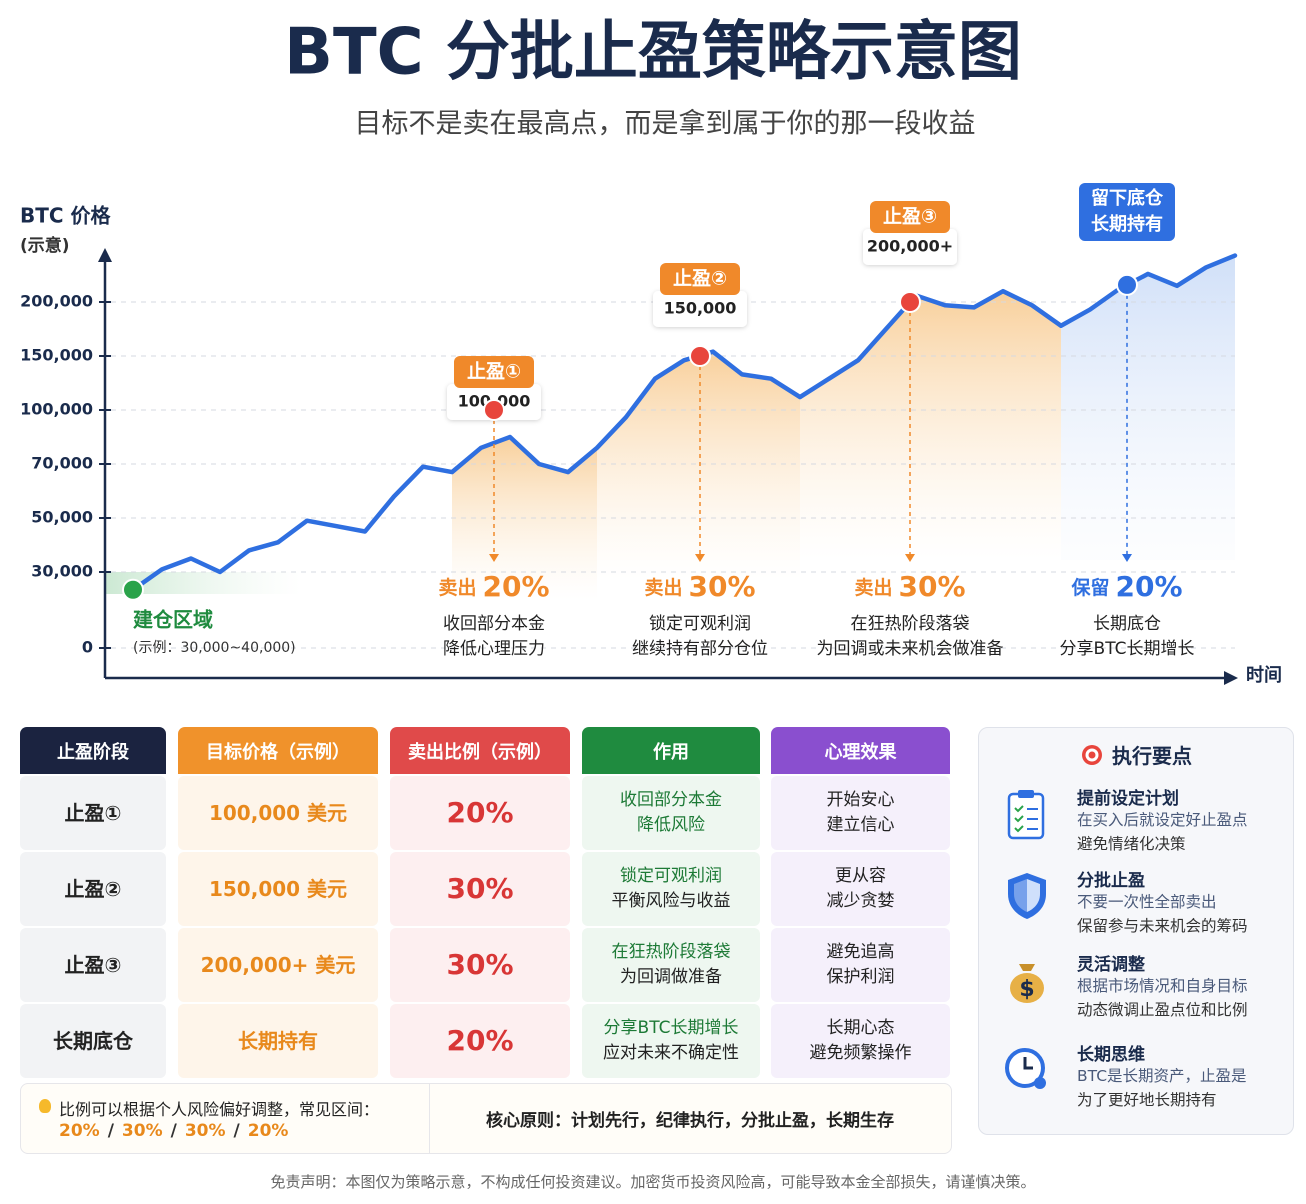 The width and height of the screenshot is (1306, 1204). What do you see at coordinates (1111, 965) in the screenshot?
I see `key-point-title: 灵活调整` at bounding box center [1111, 965].